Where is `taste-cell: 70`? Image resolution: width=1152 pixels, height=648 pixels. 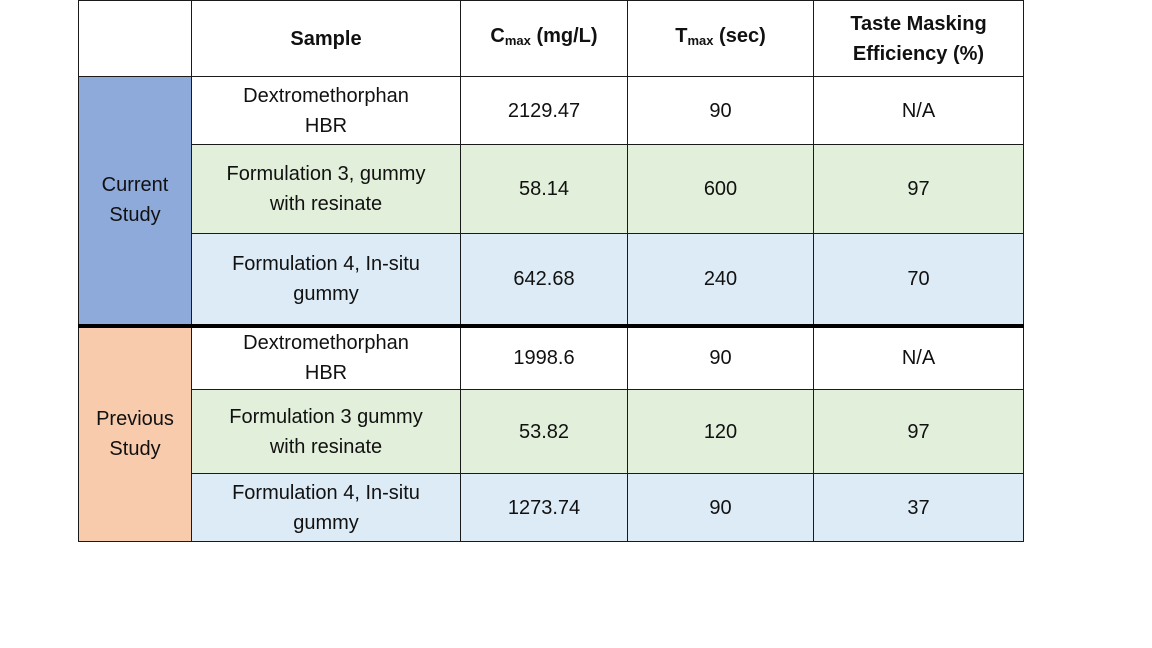
taste-cell: 70 is located at coordinates (918, 279).